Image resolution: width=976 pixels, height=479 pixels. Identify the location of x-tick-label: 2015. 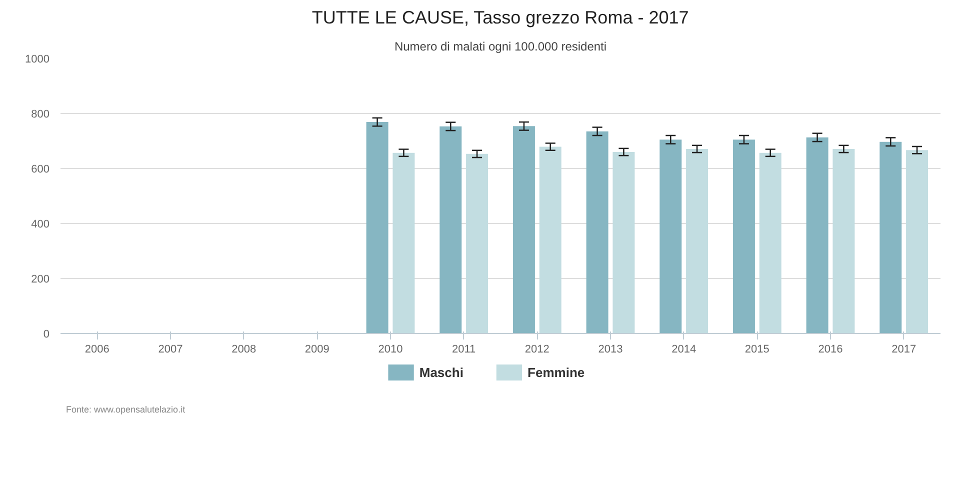
(757, 350).